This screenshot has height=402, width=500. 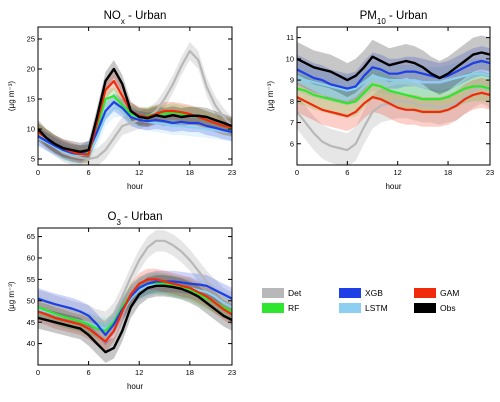 I want to click on y-tick-label: 40, so click(x=31, y=343).